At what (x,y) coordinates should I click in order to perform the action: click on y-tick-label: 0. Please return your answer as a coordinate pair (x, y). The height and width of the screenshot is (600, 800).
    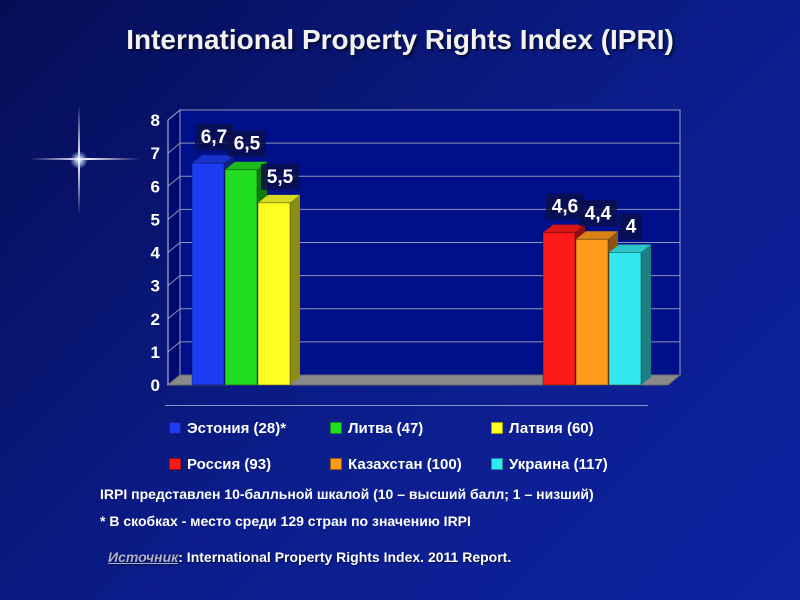
    Looking at the image, I should click on (155, 385).